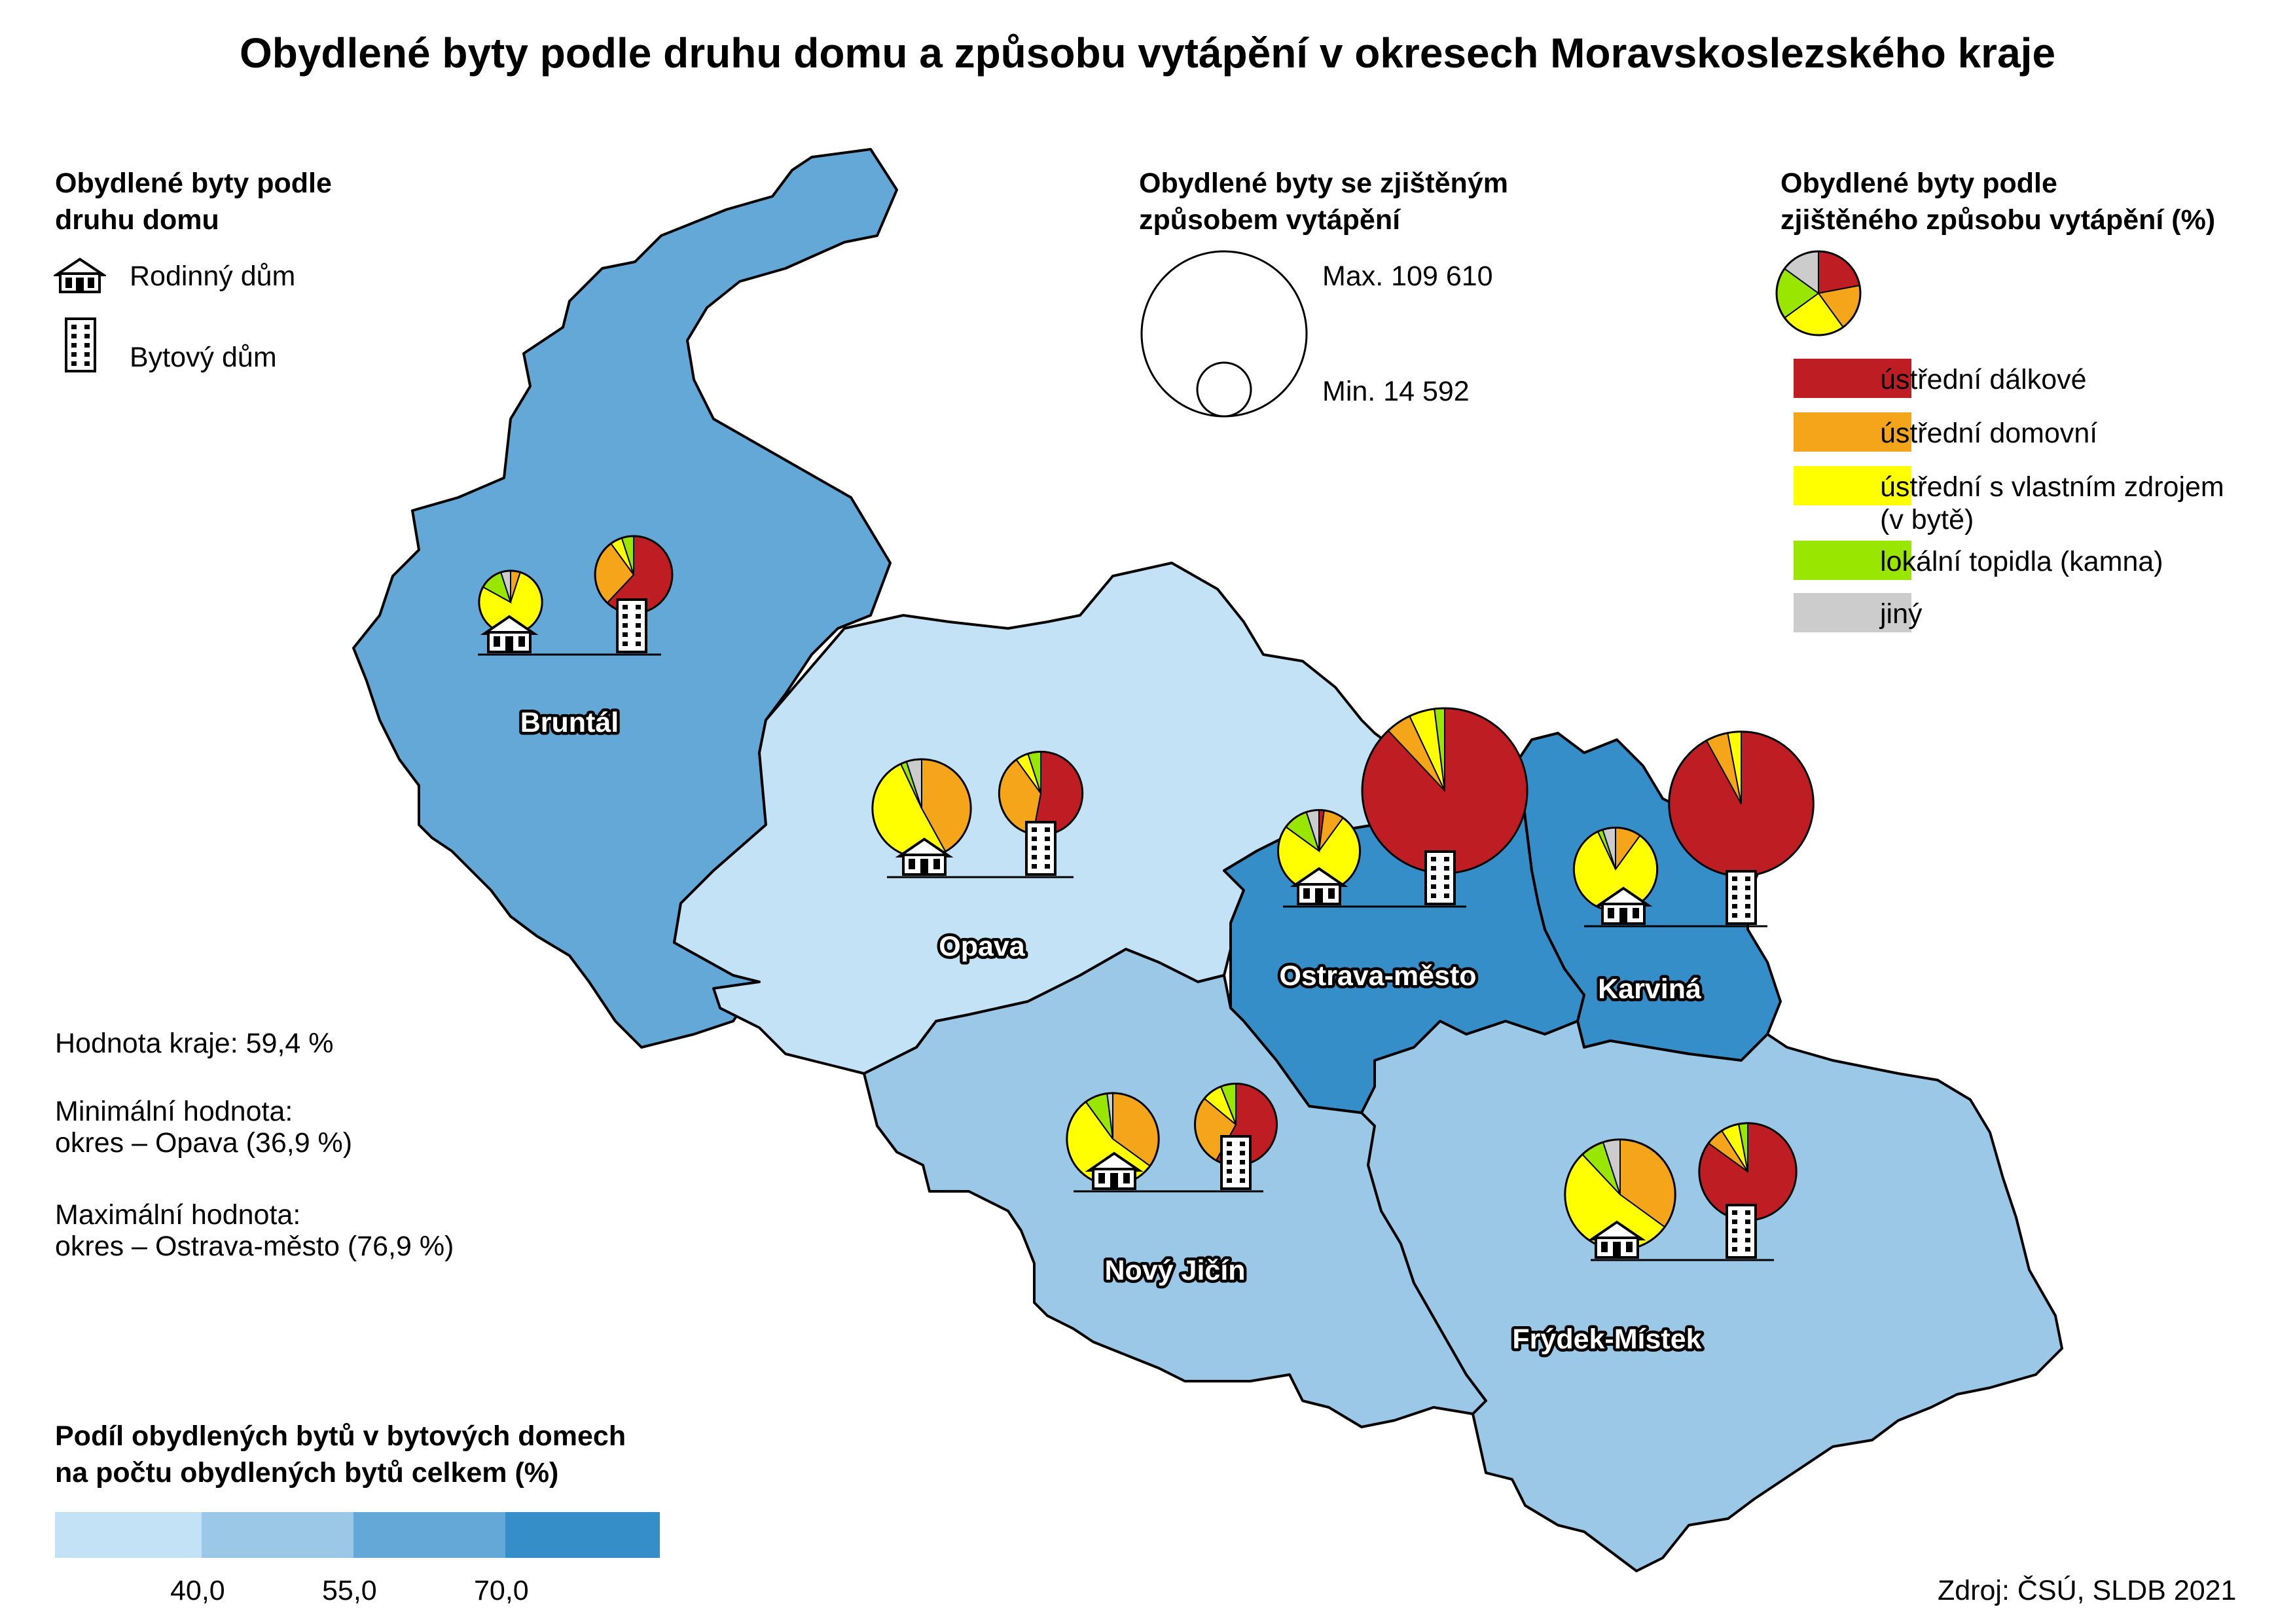  I want to click on apartment-building-icon, so click(81, 344).